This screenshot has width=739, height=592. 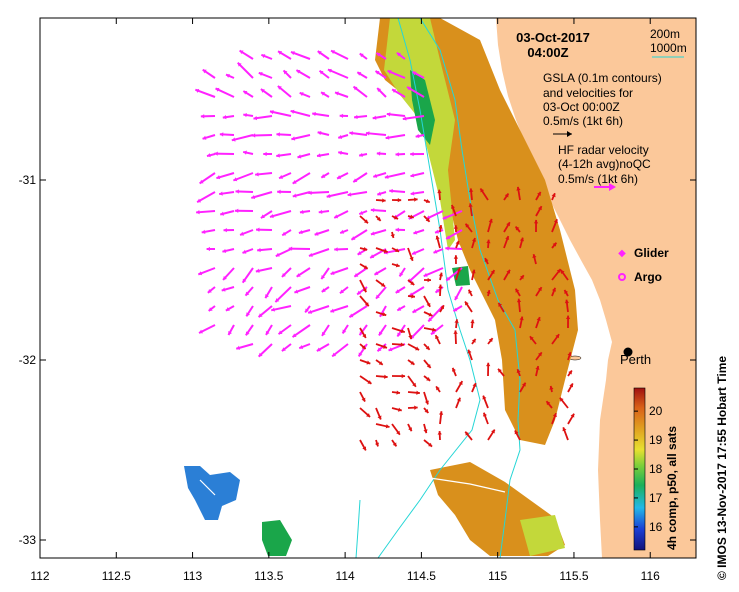 What do you see at coordinates (650, 576) in the screenshot?
I see `x-tick-label: 116` at bounding box center [650, 576].